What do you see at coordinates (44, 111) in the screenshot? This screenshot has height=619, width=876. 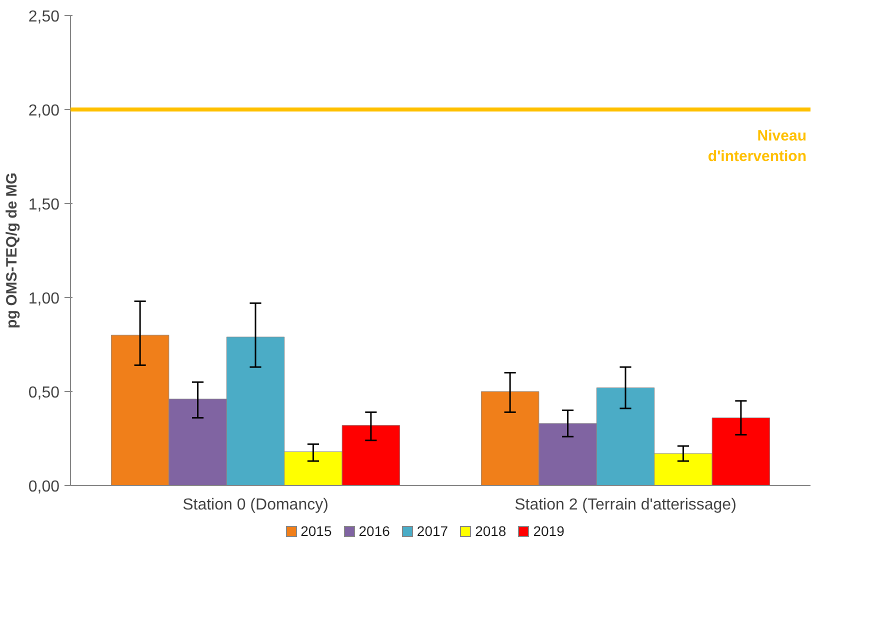 I see `y-tick-label: 2,00` at bounding box center [44, 111].